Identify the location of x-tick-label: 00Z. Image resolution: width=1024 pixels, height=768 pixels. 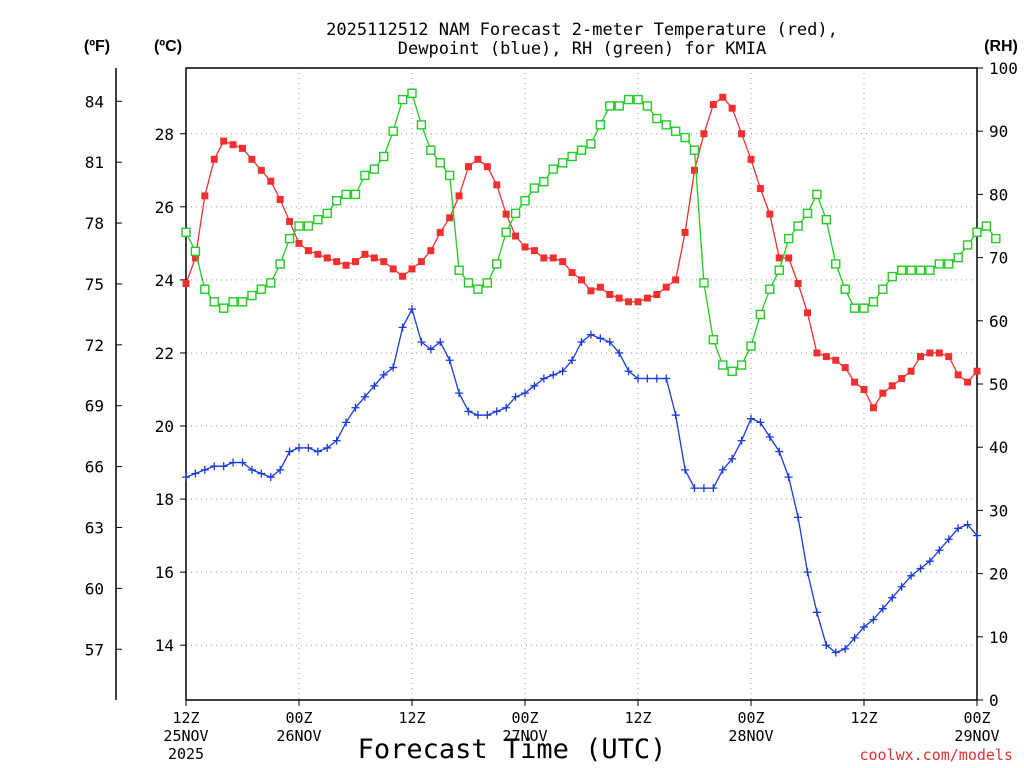
(976, 718).